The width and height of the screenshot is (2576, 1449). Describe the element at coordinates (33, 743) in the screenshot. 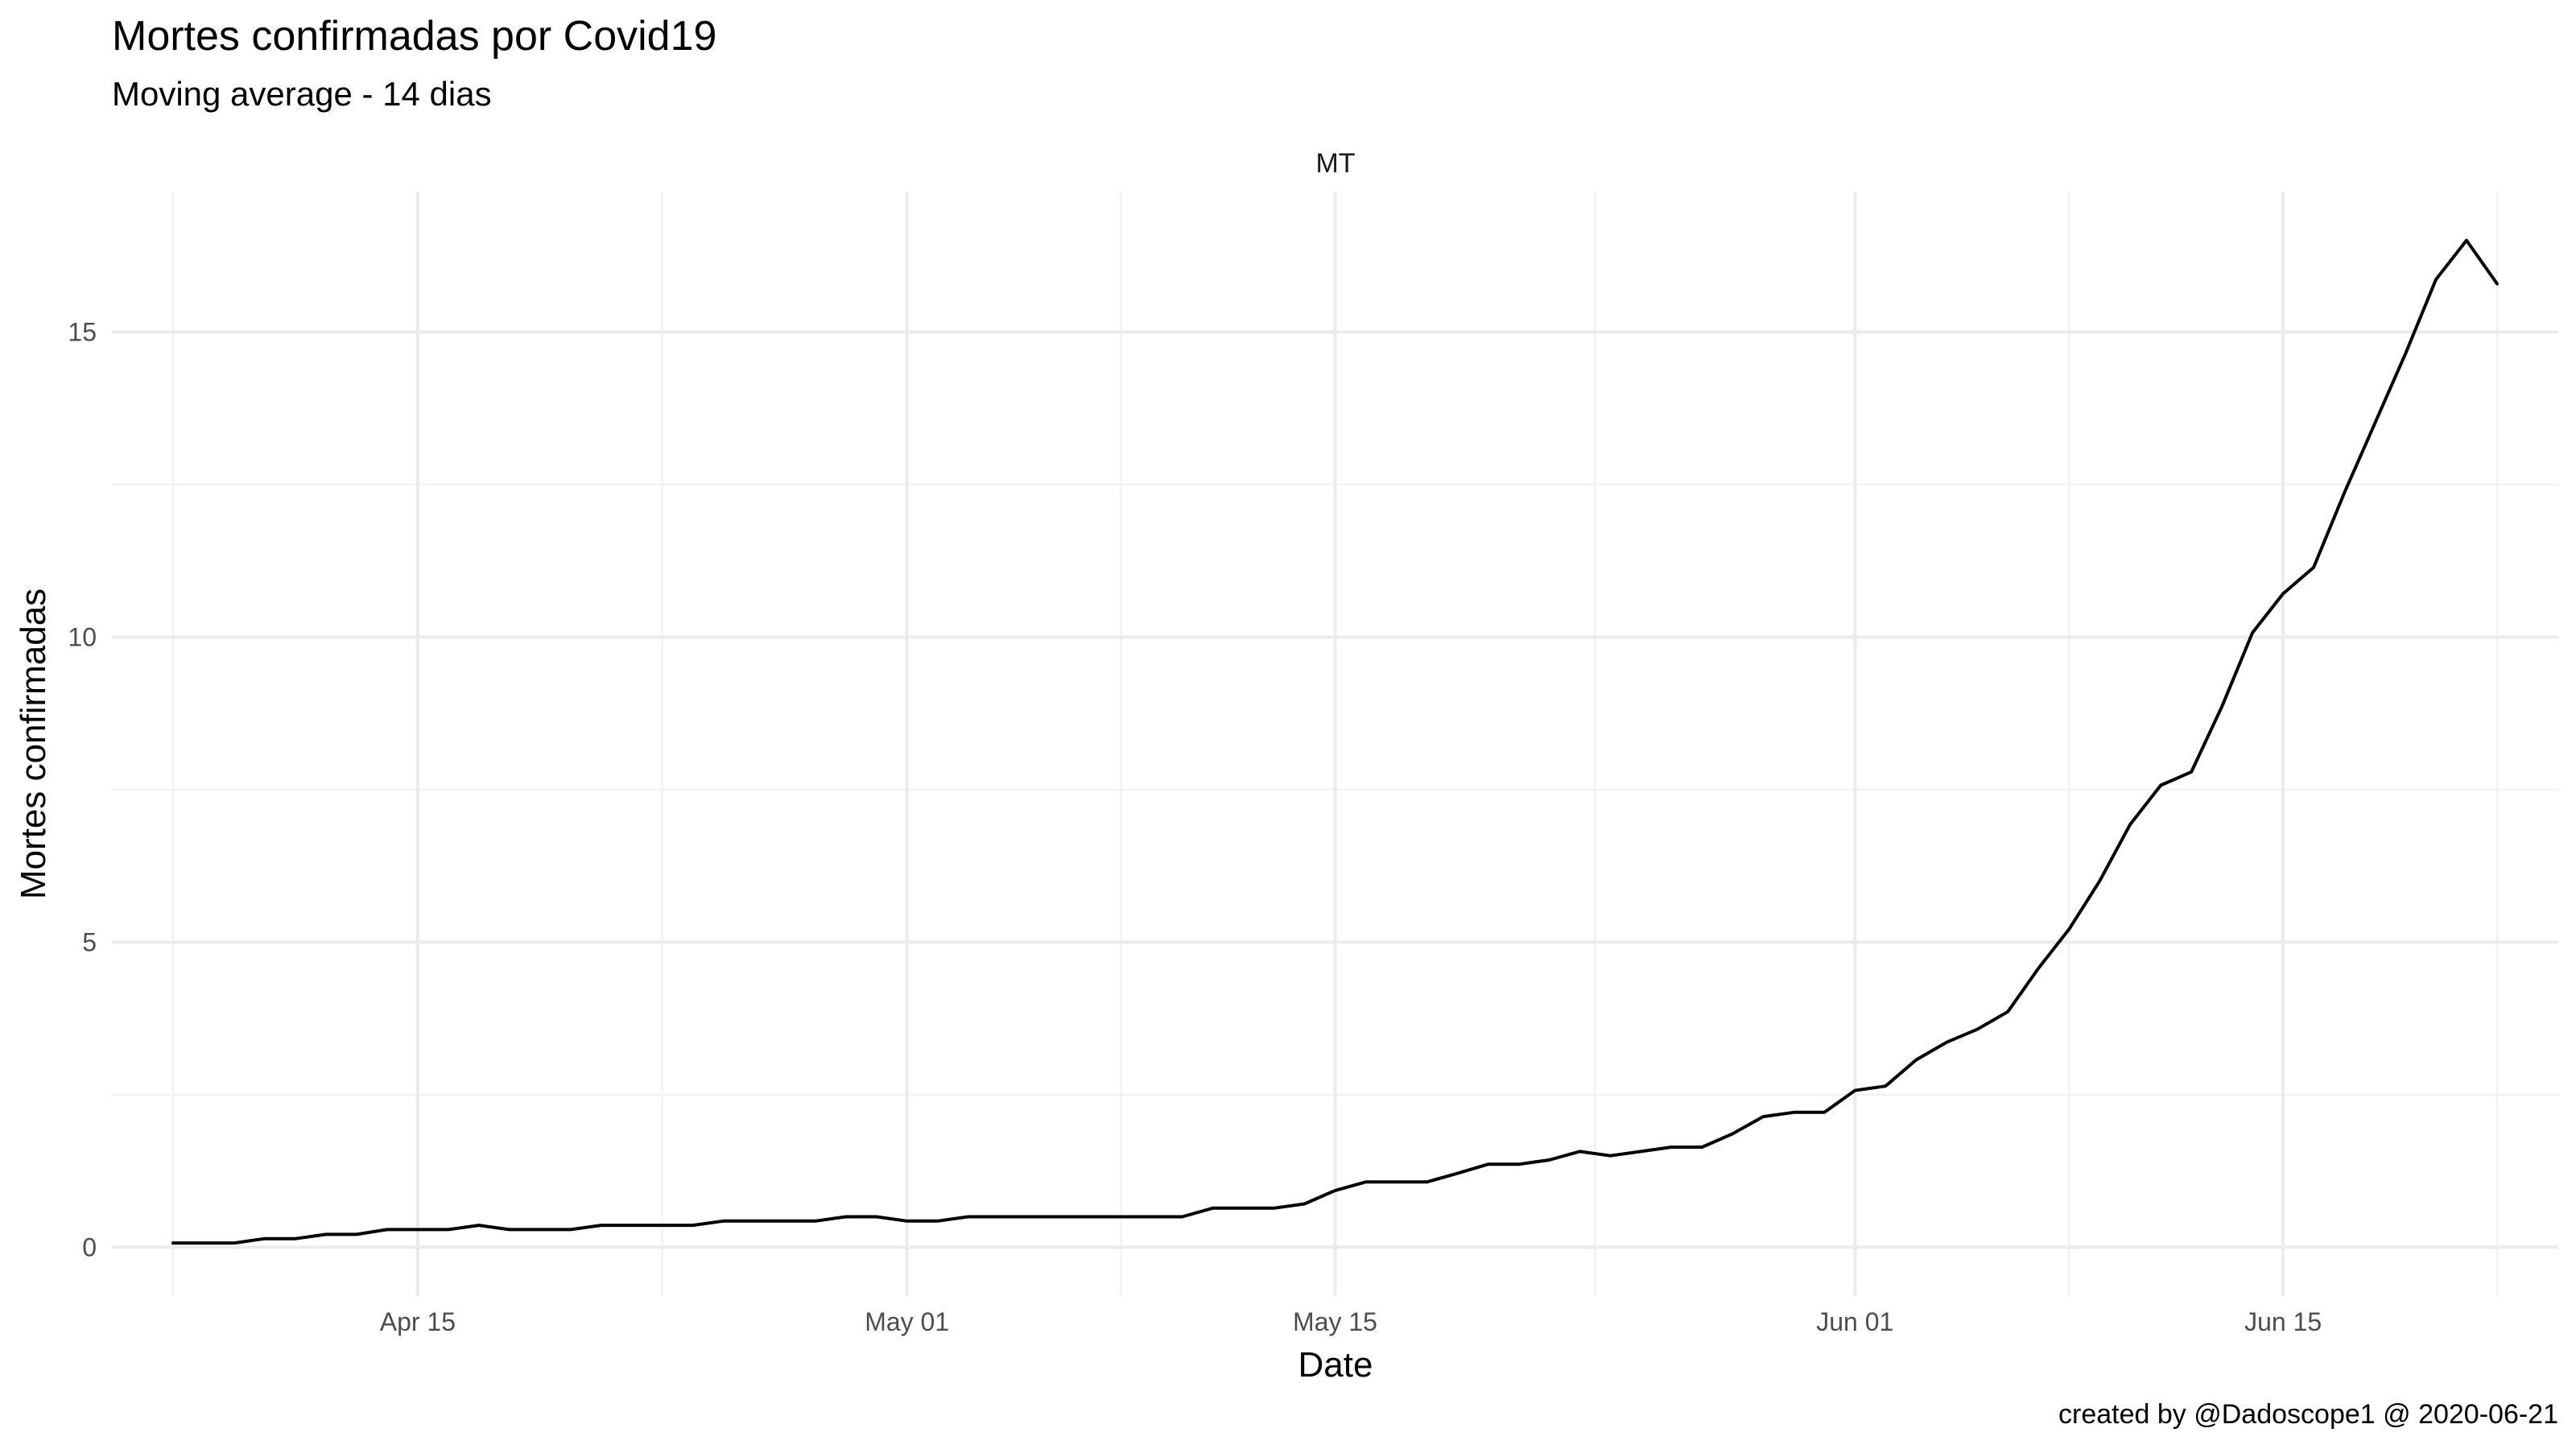

I see `y-axis-title: Mortes confirmadas` at that location.